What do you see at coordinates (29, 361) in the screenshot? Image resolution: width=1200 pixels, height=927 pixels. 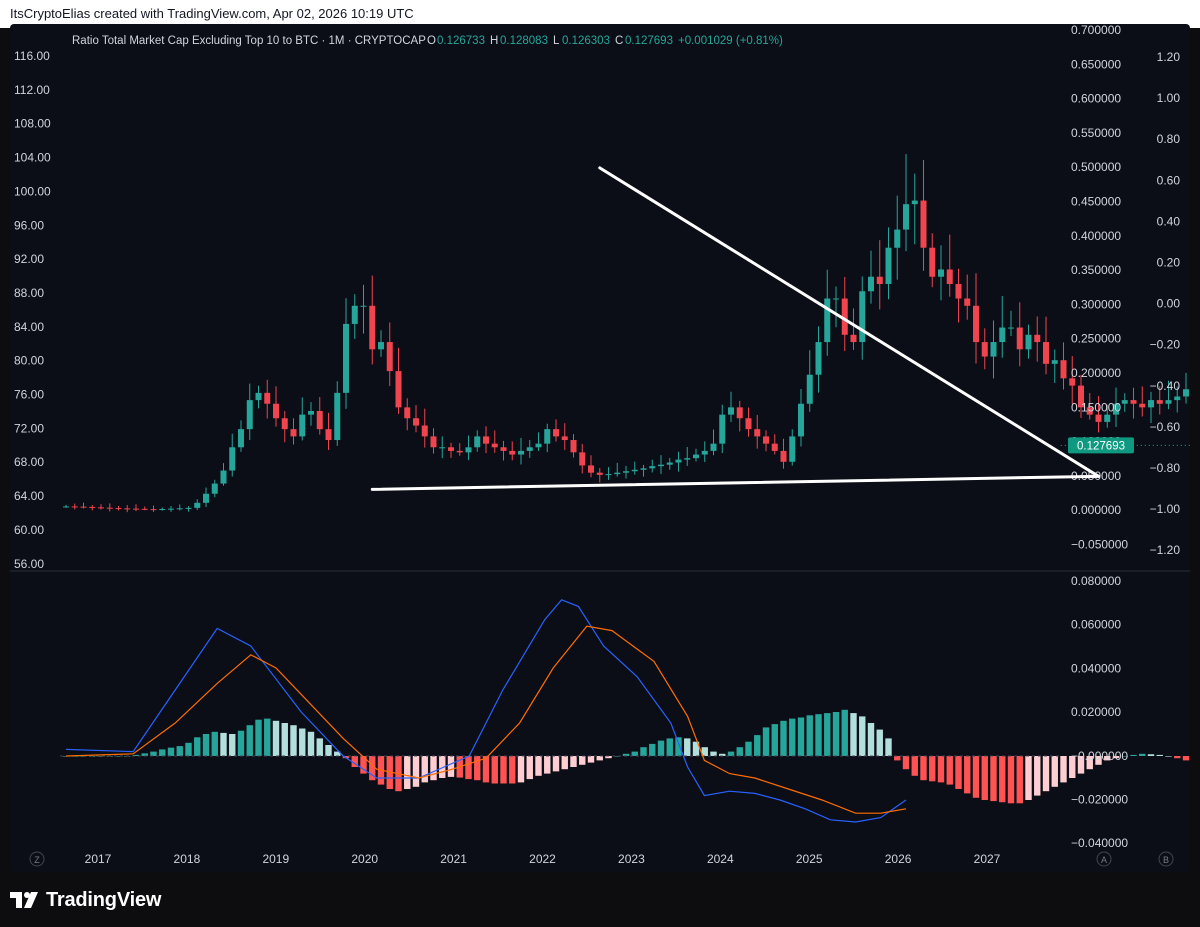 I see `left-axis-tick: 80.00` at bounding box center [29, 361].